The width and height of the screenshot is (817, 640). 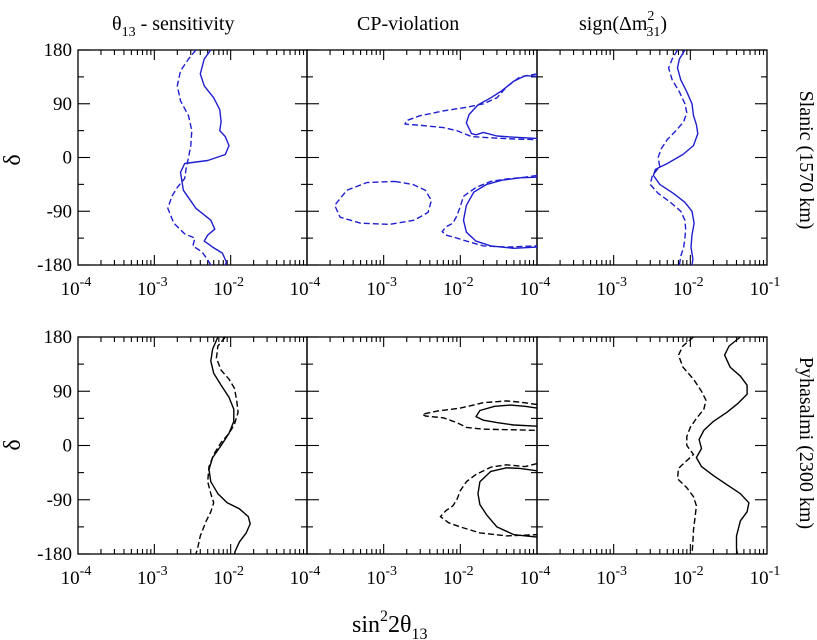 I want to click on panel-frame-r1-c1, so click(x=422, y=445).